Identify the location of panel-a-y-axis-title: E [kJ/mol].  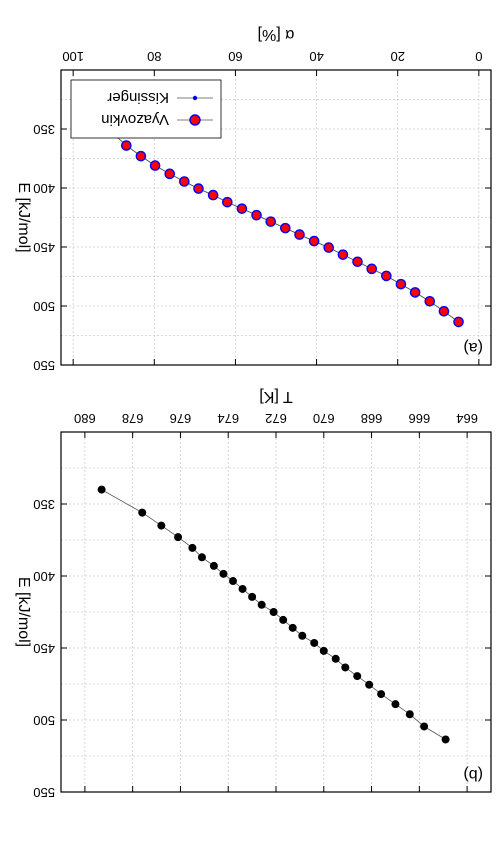
(23, 217).